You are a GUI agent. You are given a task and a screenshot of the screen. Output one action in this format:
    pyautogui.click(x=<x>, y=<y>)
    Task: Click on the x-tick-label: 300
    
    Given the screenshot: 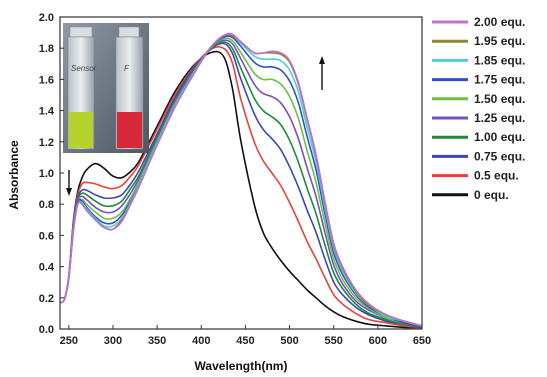 What is the action you would take?
    pyautogui.click(x=113, y=341)
    